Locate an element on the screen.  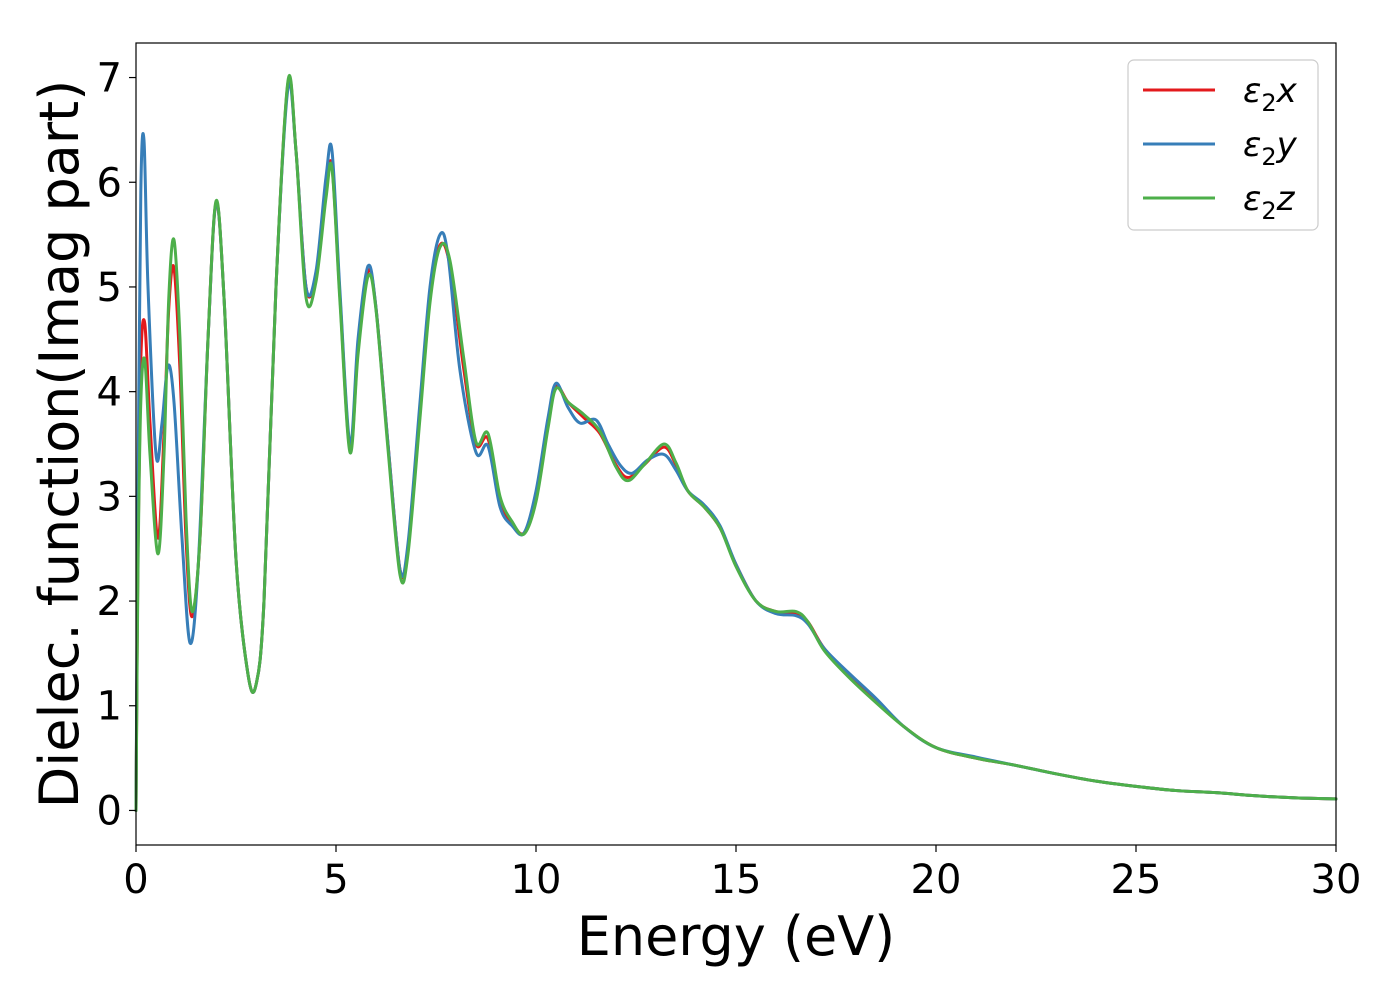
x-axis-ticks: 0 5 10 15 20 25 30 is located at coordinates (742, 874).